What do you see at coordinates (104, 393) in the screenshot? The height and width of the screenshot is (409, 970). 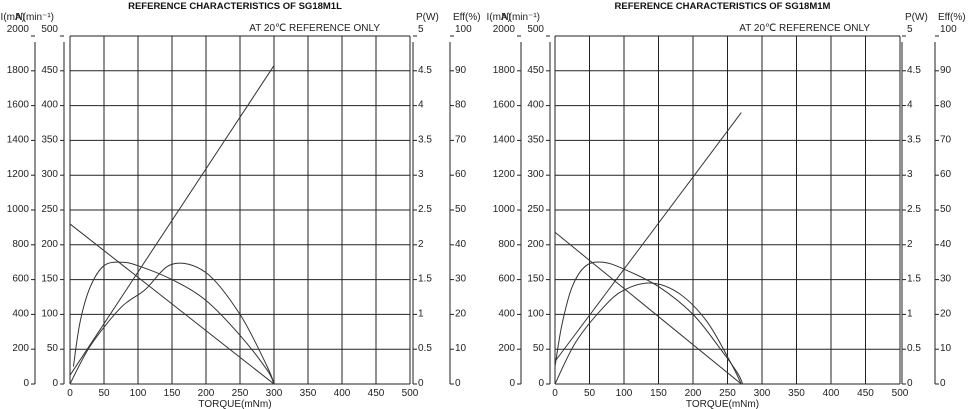 I see `x-tick-label: 50` at bounding box center [104, 393].